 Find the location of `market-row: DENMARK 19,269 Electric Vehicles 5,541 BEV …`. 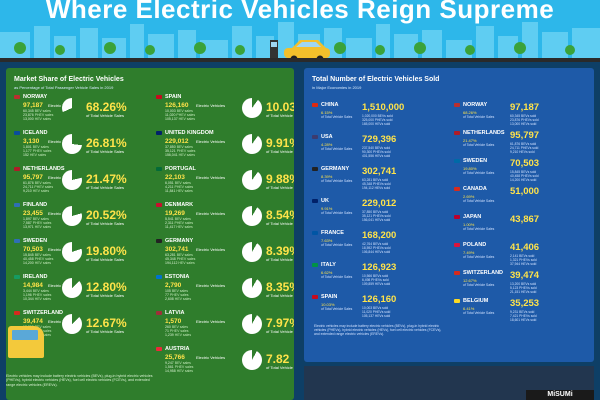

market-row: DENMARK 19,269 Electric Vehicles 5,541 BEV … is located at coordinates (225, 220).